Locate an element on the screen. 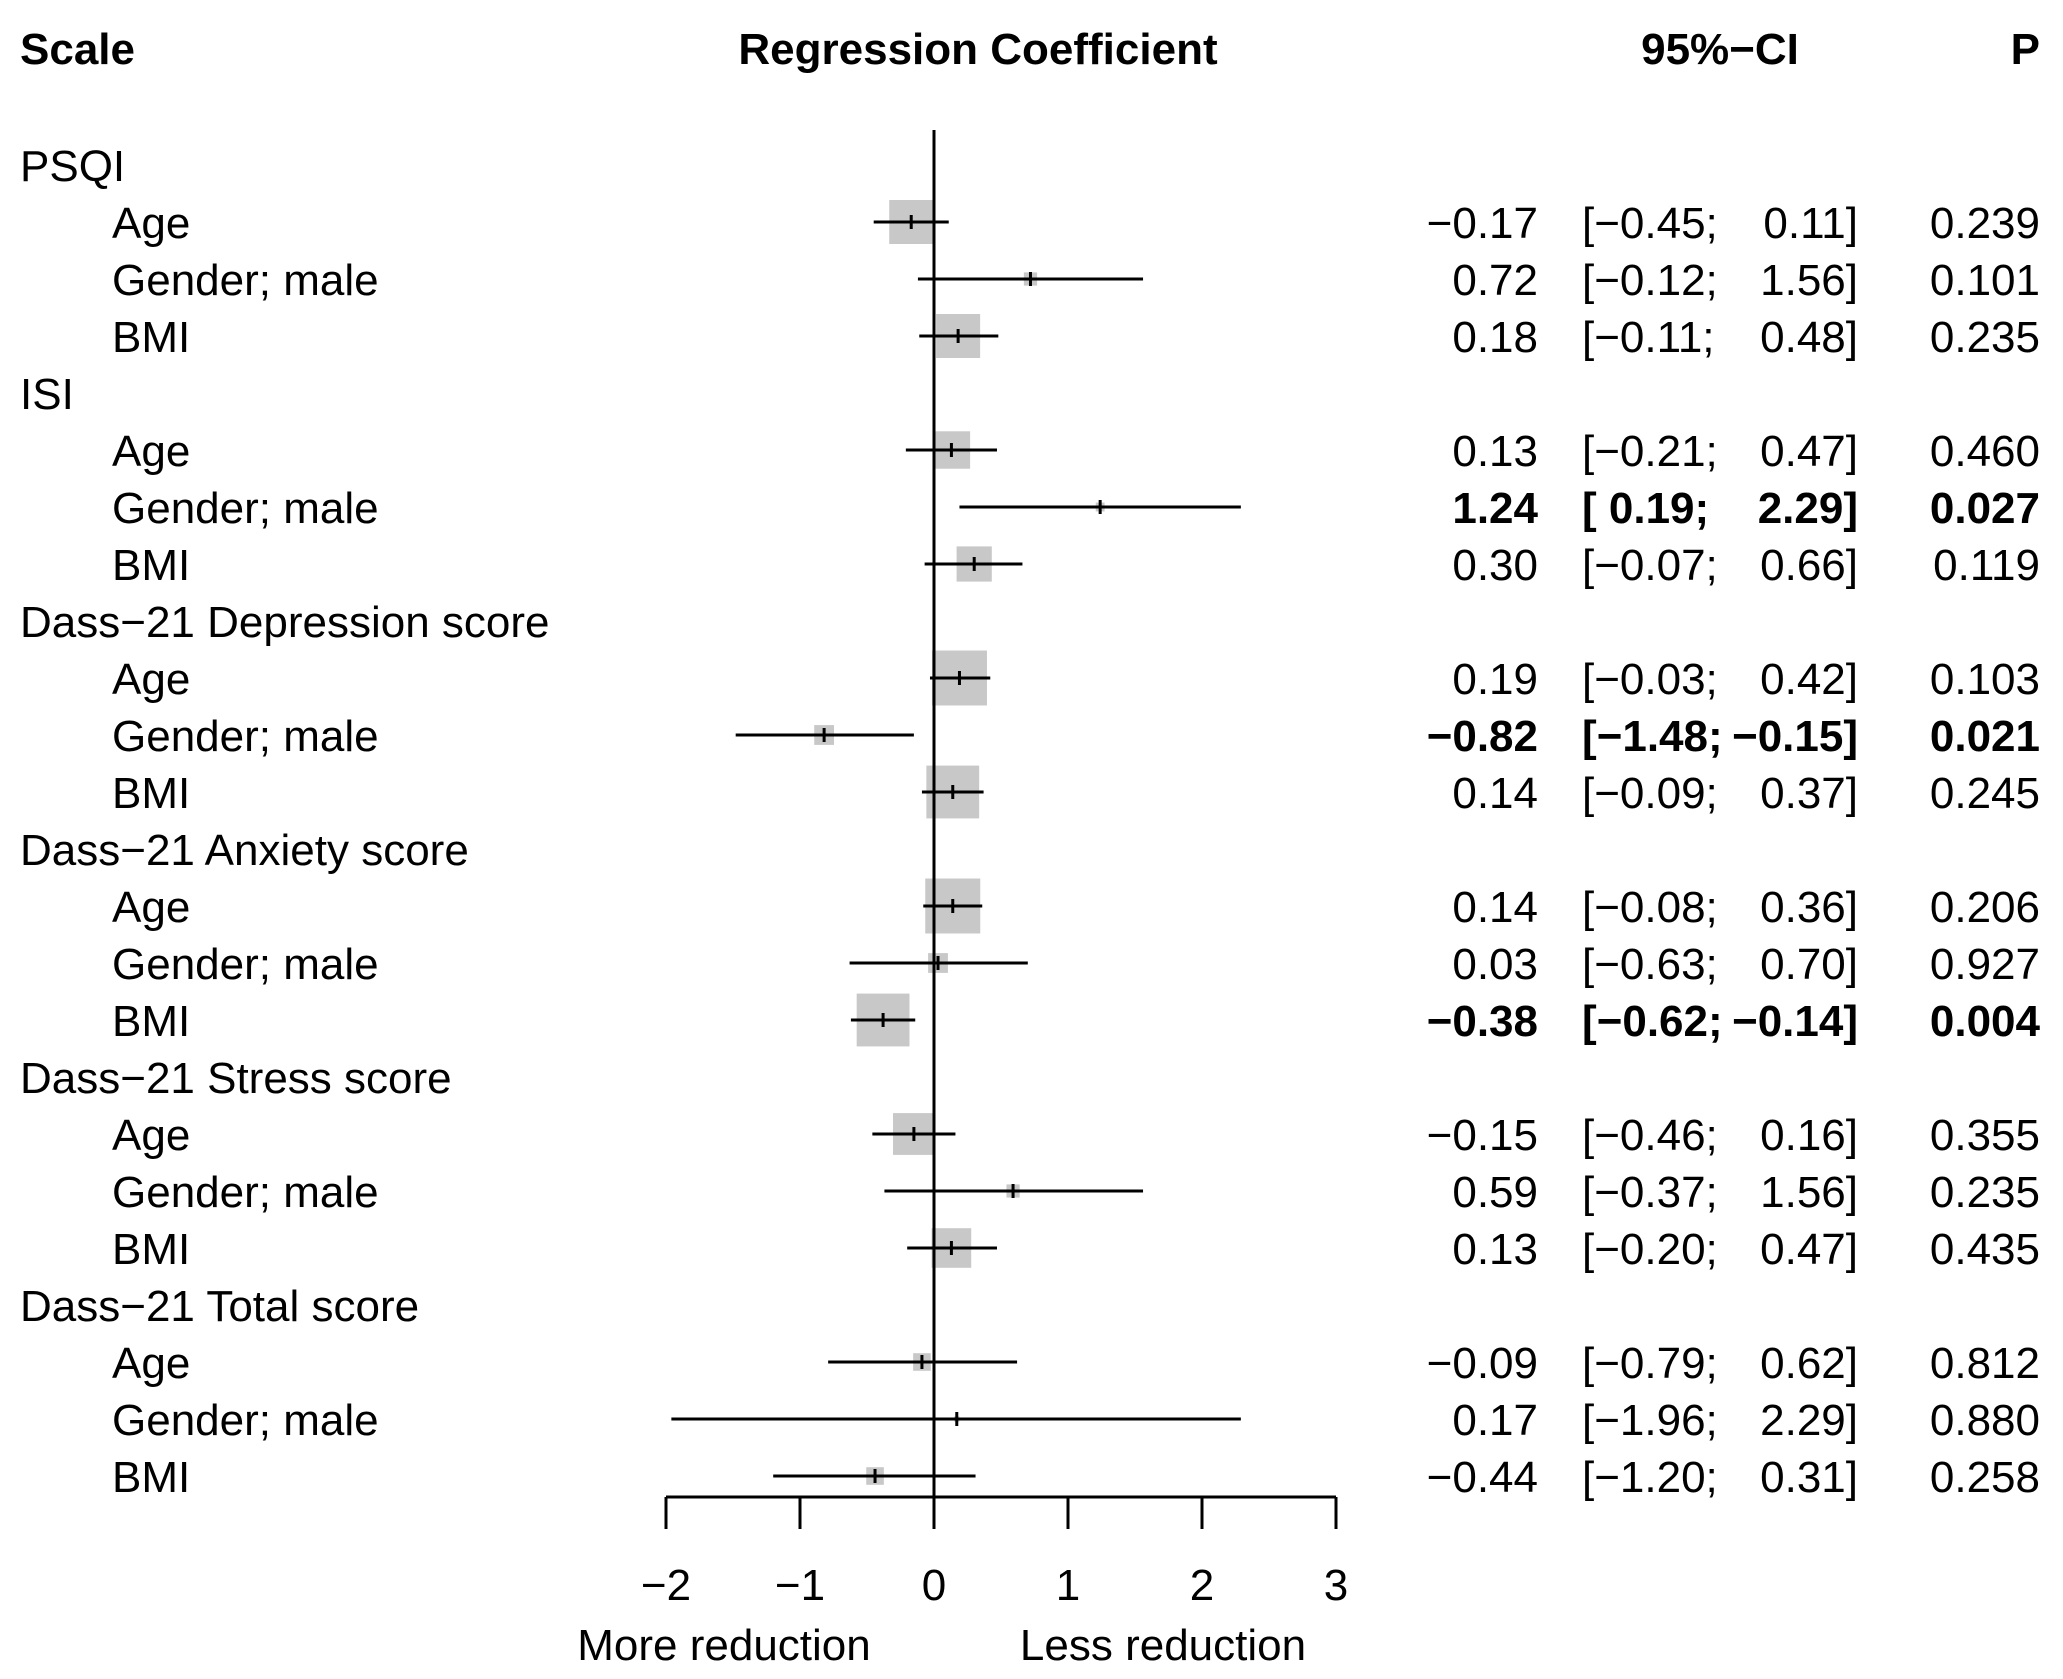 The height and width of the screenshot is (1679, 2063). p-value: 0.460 is located at coordinates (1985, 451).